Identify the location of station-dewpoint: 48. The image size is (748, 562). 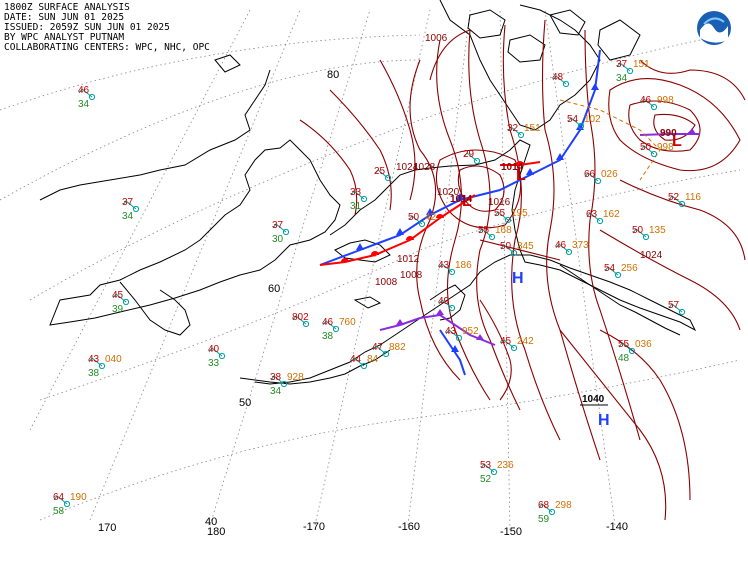
(624, 358).